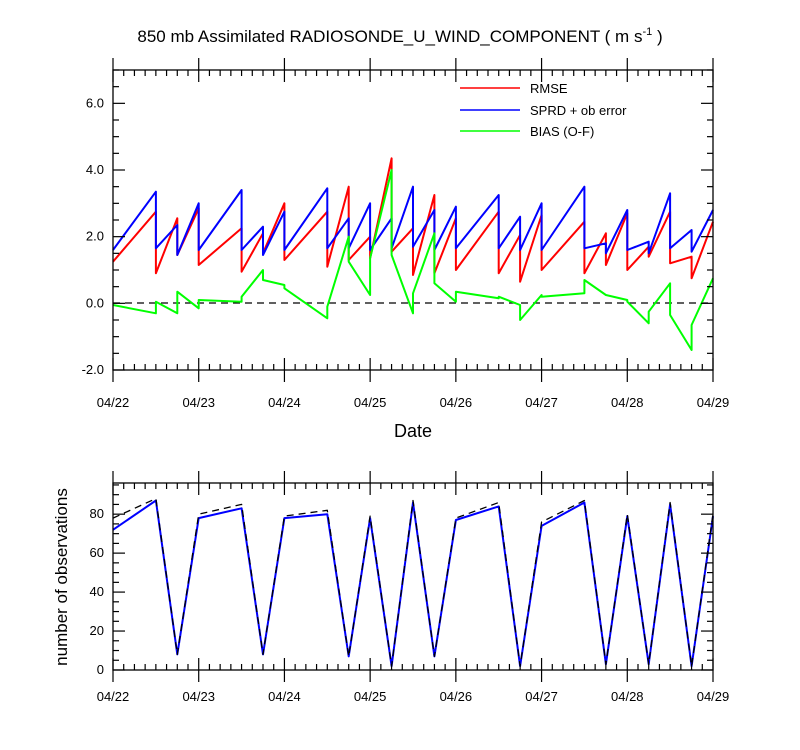  I want to click on top-y-tick-label: 6.0, so click(95, 102).